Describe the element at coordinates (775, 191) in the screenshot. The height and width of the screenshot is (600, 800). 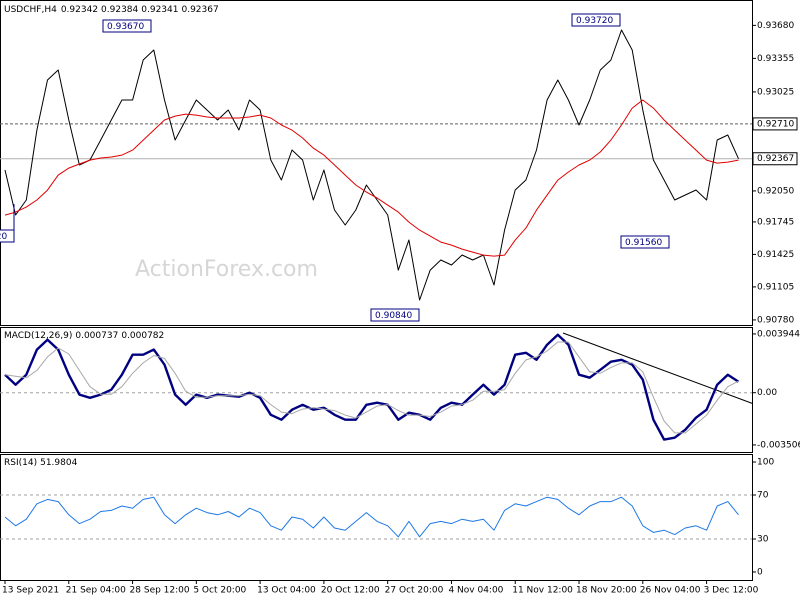
I see `y-tick-label: 0.92050` at that location.